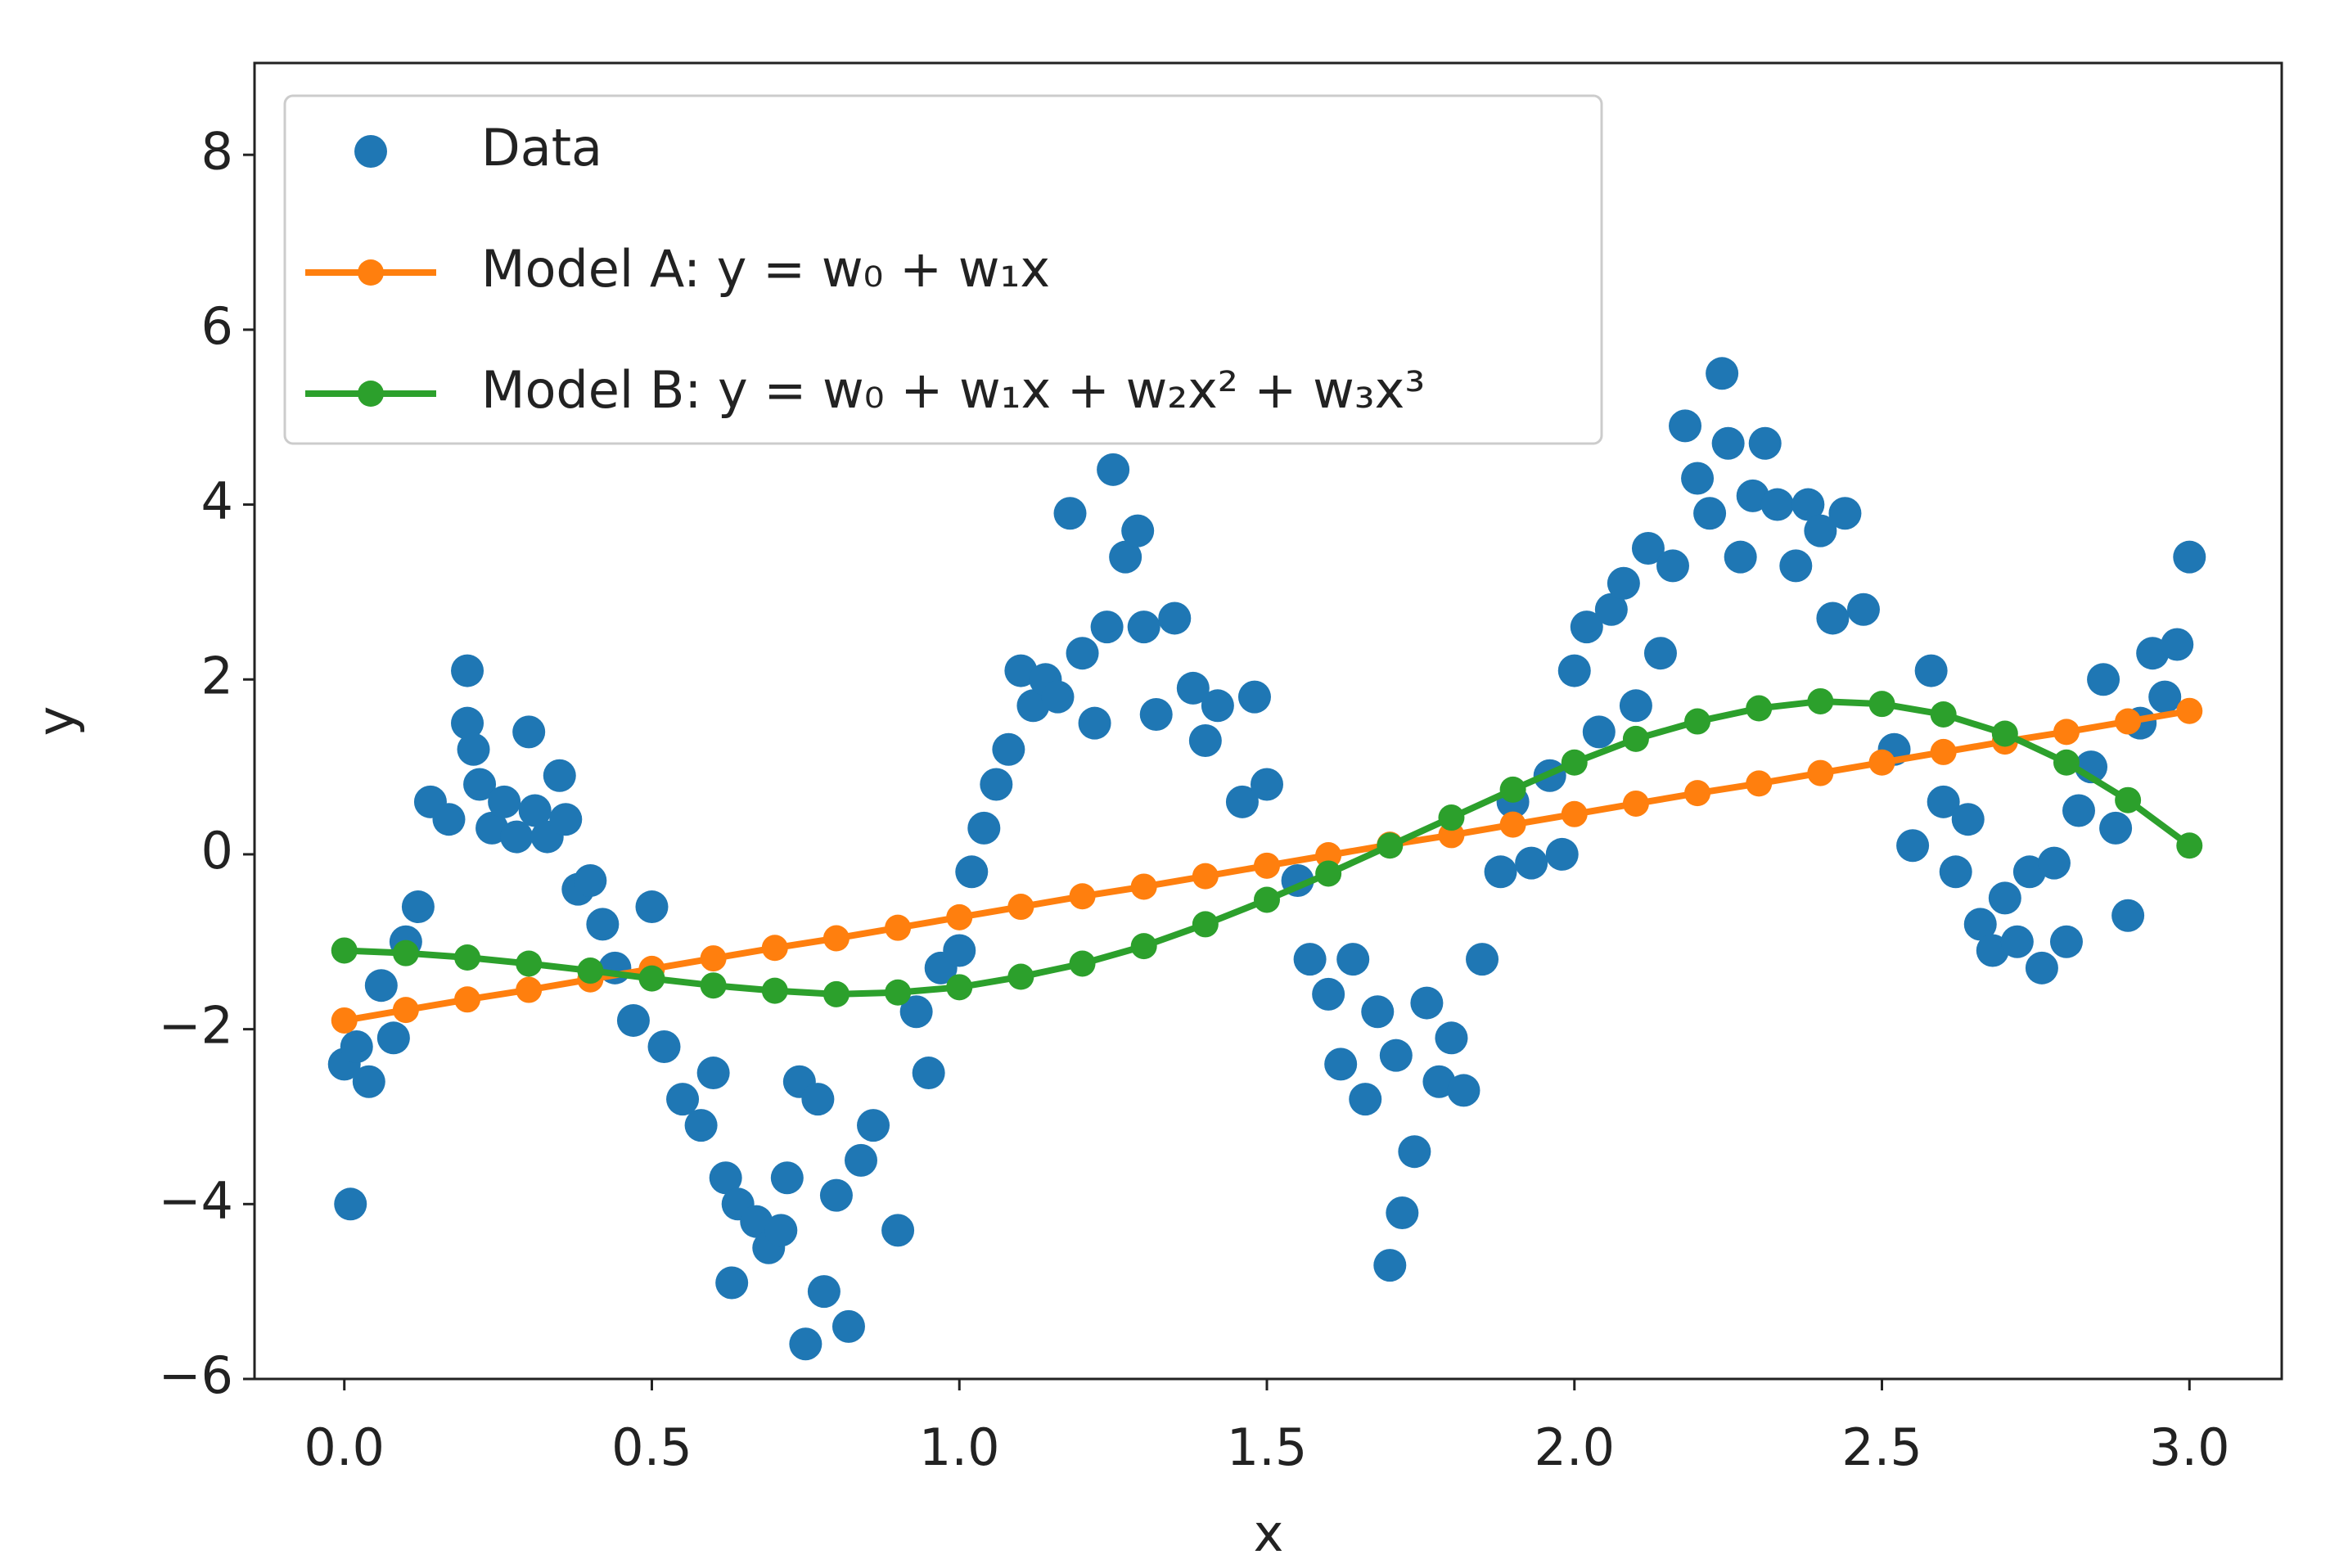  What do you see at coordinates (1267, 1447) in the screenshot?
I see `x-tick-label: 1.5` at bounding box center [1267, 1447].